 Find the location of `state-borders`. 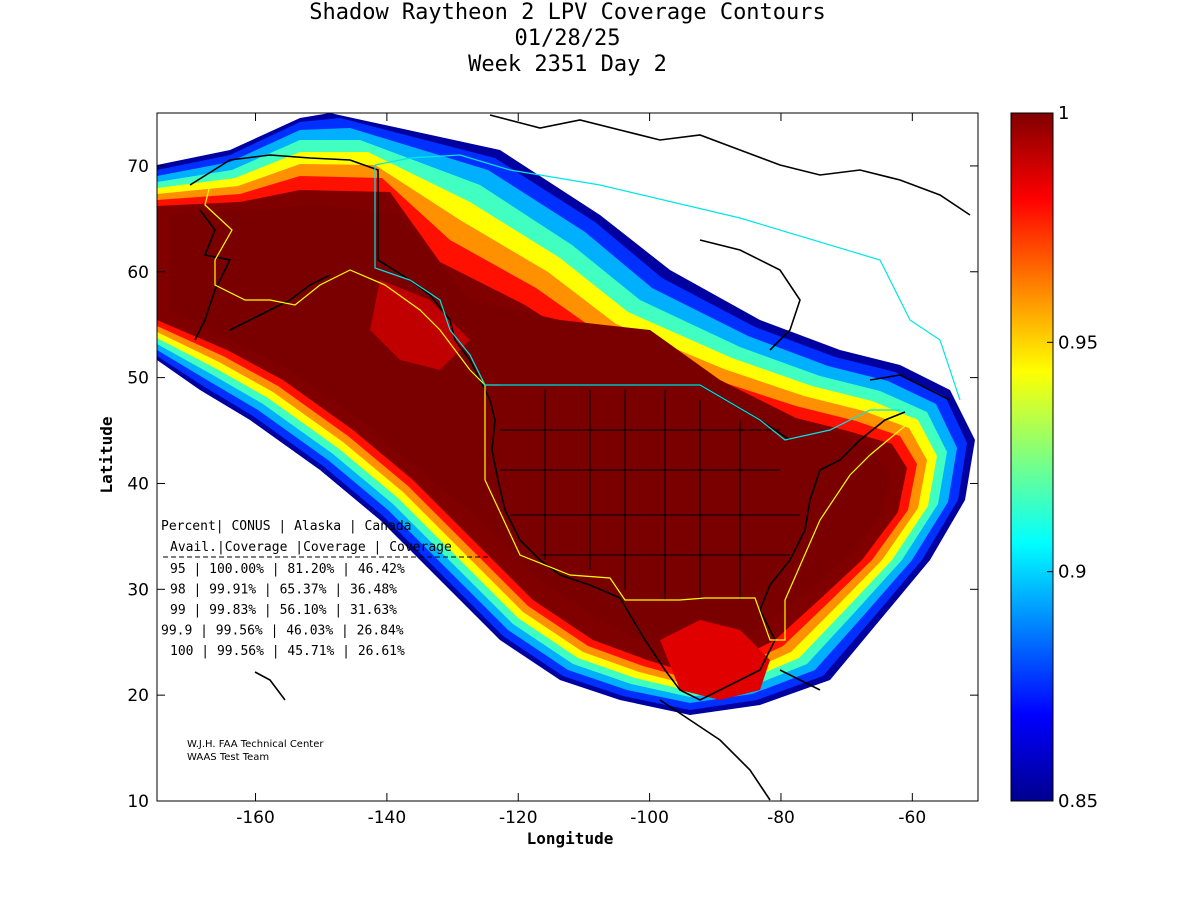

state-borders is located at coordinates (650, 495).